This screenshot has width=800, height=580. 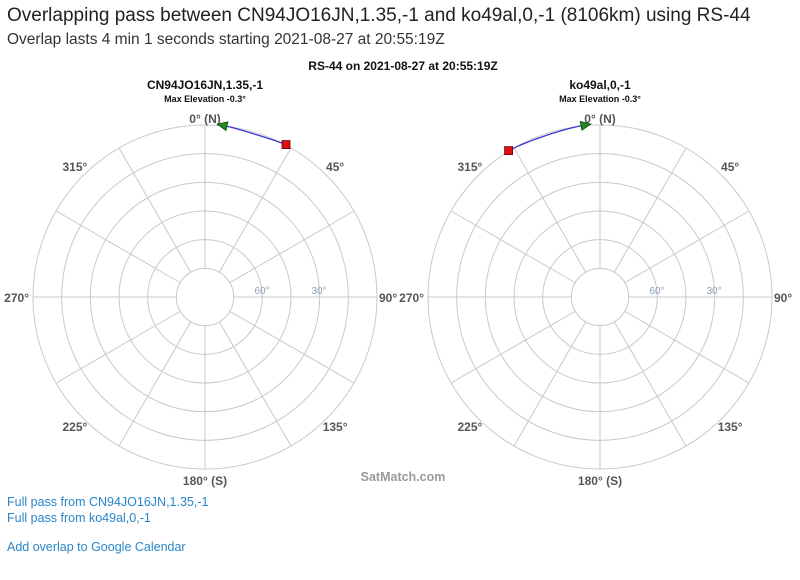 I want to click on figure-title: RS-44 on 2021-08-27 at 20:55:19Z, so click(x=402, y=66).